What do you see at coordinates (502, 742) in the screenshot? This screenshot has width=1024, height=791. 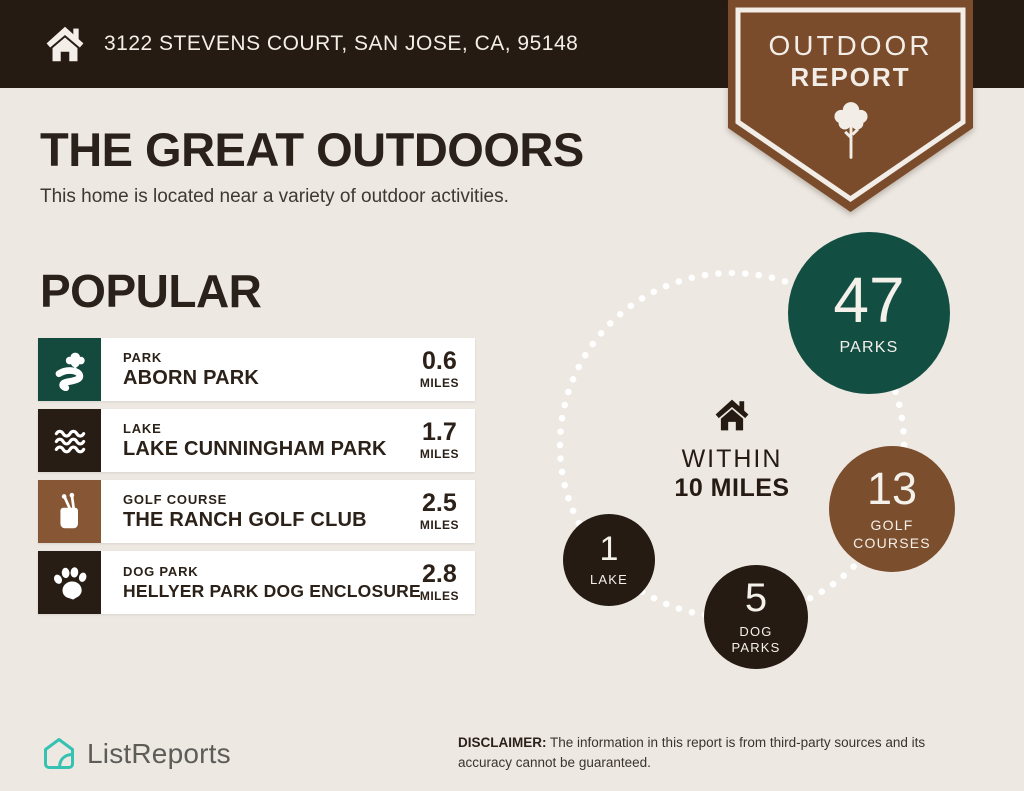 I see `disclaimer-label: DISCLAIMER:` at bounding box center [502, 742].